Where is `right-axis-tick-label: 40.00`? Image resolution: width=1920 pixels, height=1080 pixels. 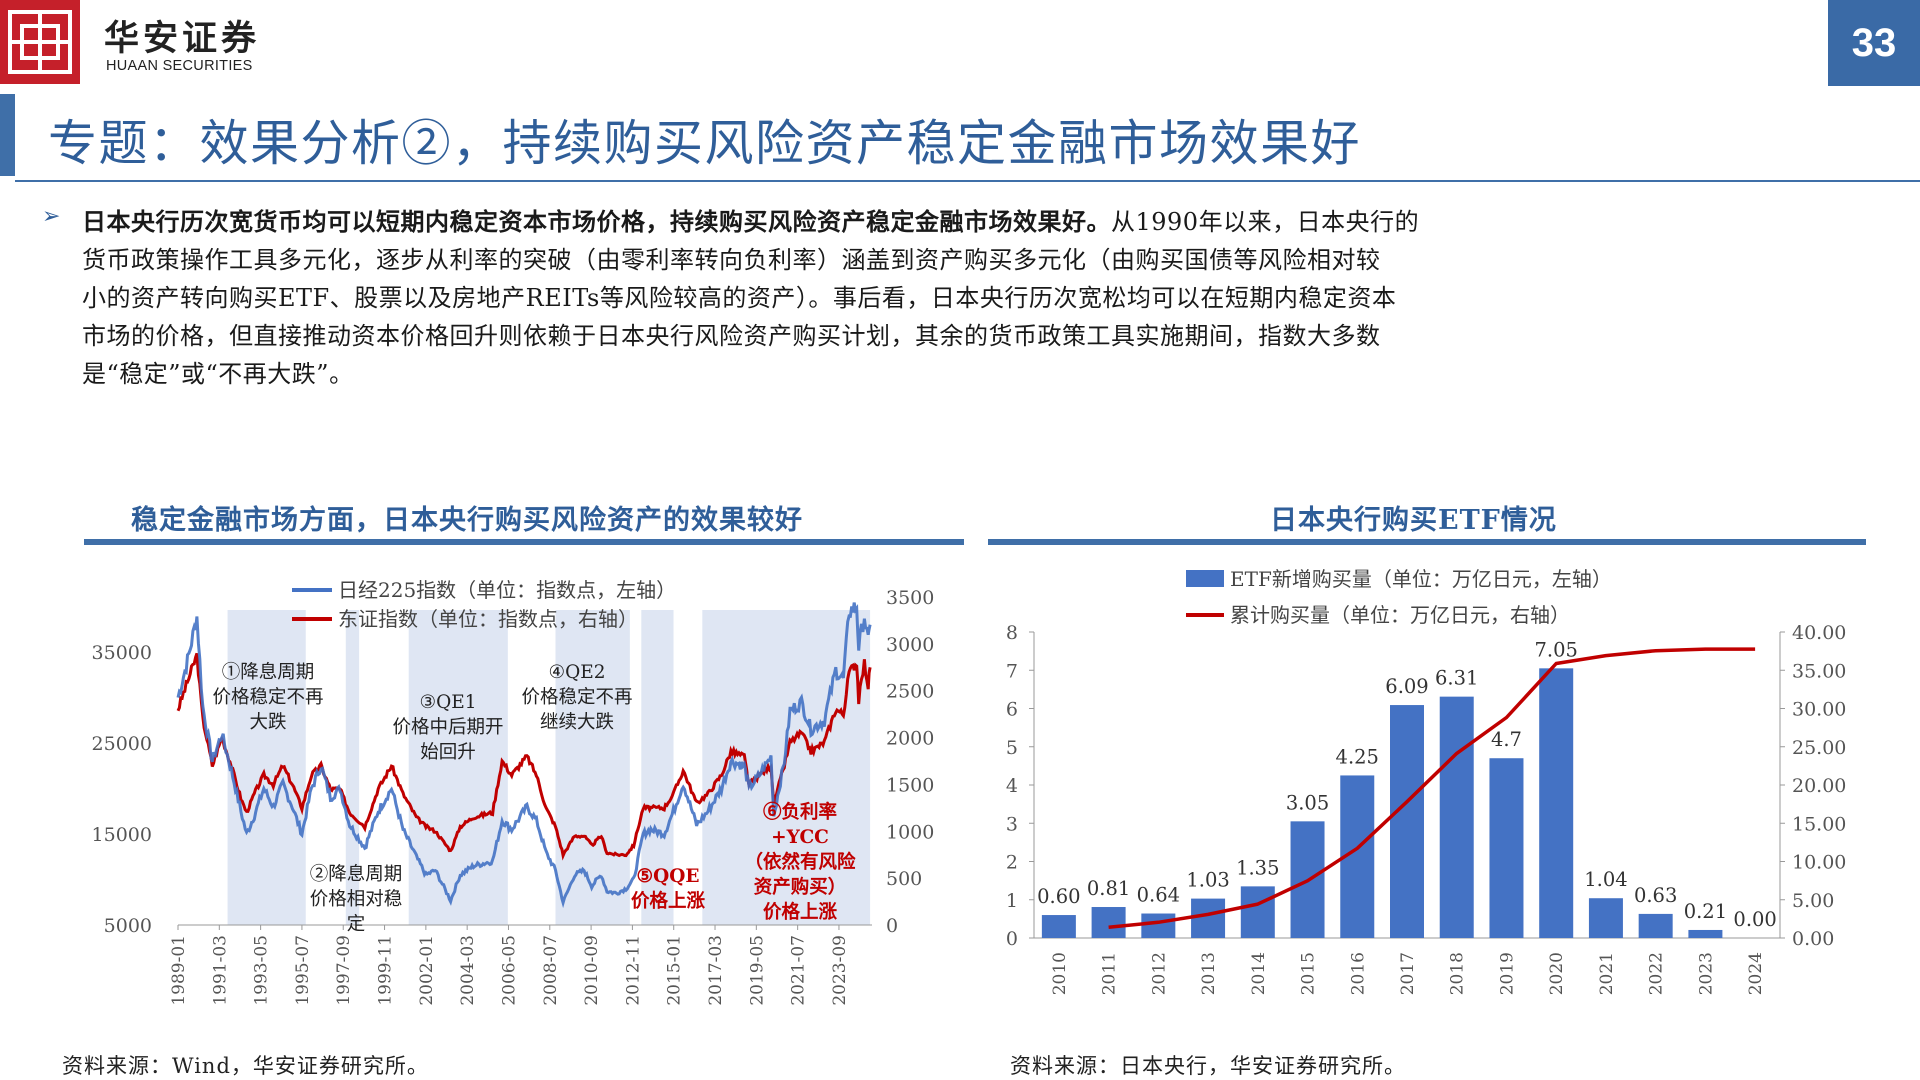 right-axis-tick-label: 40.00 is located at coordinates (1819, 633).